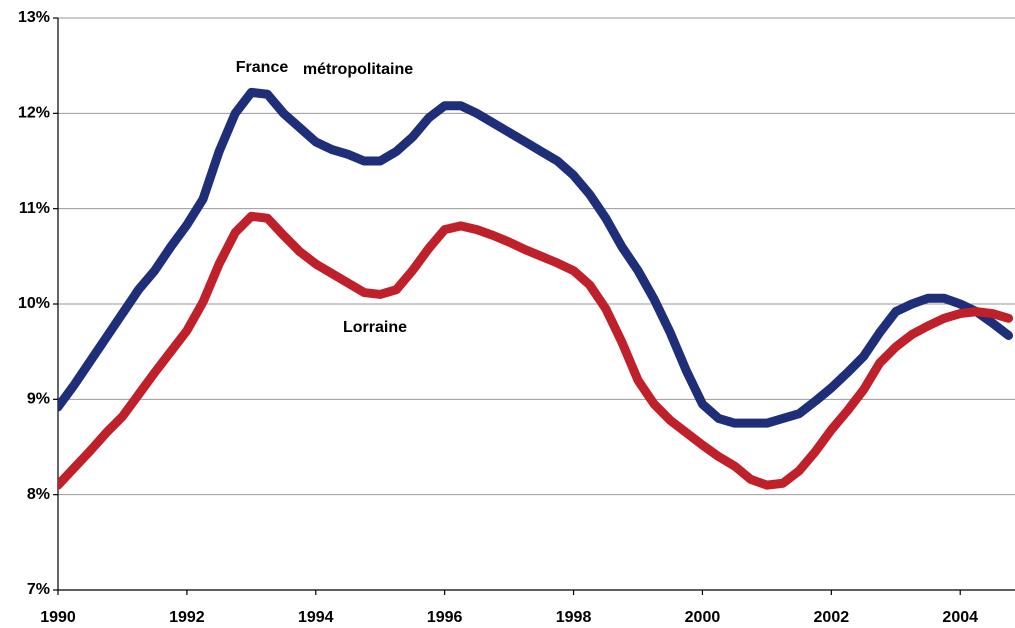 The height and width of the screenshot is (628, 1015). Describe the element at coordinates (34, 303) in the screenshot. I see `y-tick-label: 10%` at that location.